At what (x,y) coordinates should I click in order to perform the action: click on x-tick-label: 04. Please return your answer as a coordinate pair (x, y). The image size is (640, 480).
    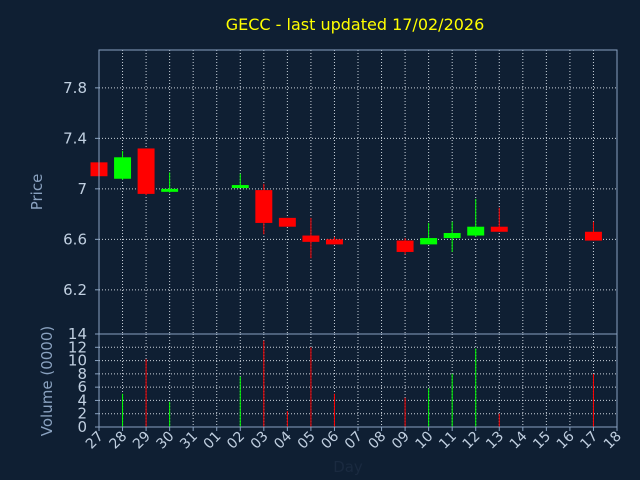
    Looking at the image, I should click on (283, 440).